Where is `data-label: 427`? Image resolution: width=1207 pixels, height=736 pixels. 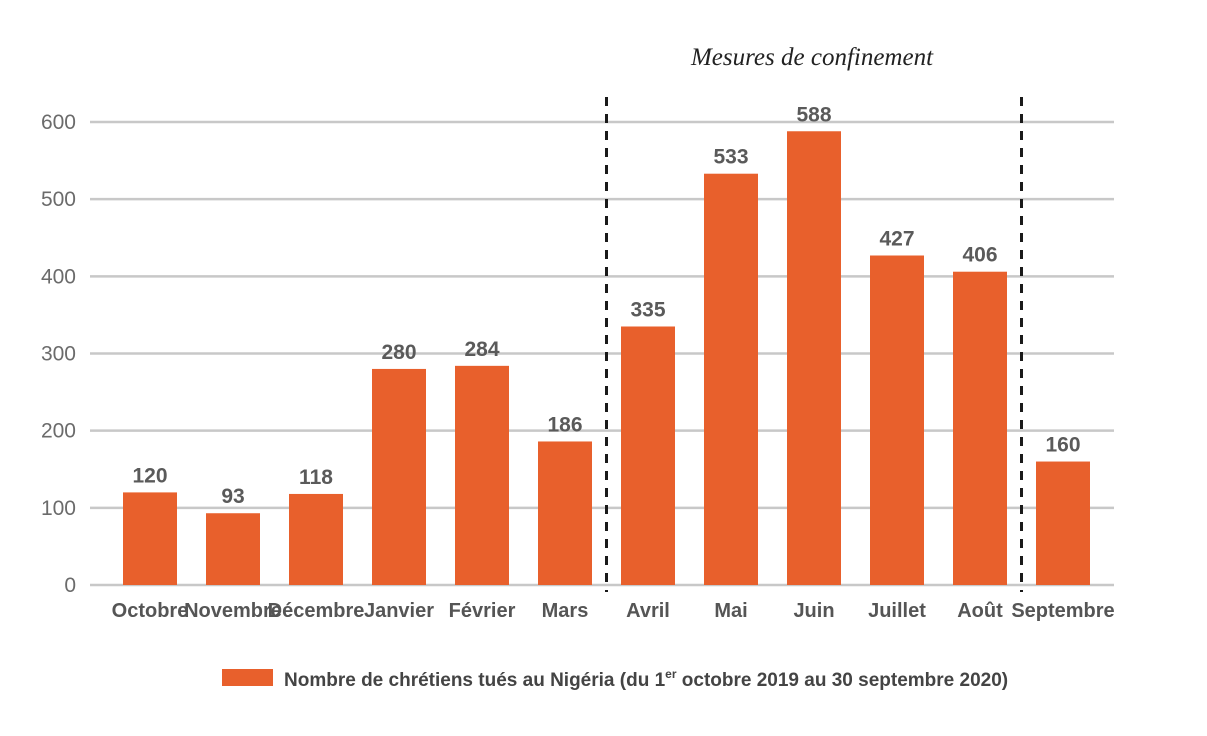
data-label: 427 is located at coordinates (896, 238).